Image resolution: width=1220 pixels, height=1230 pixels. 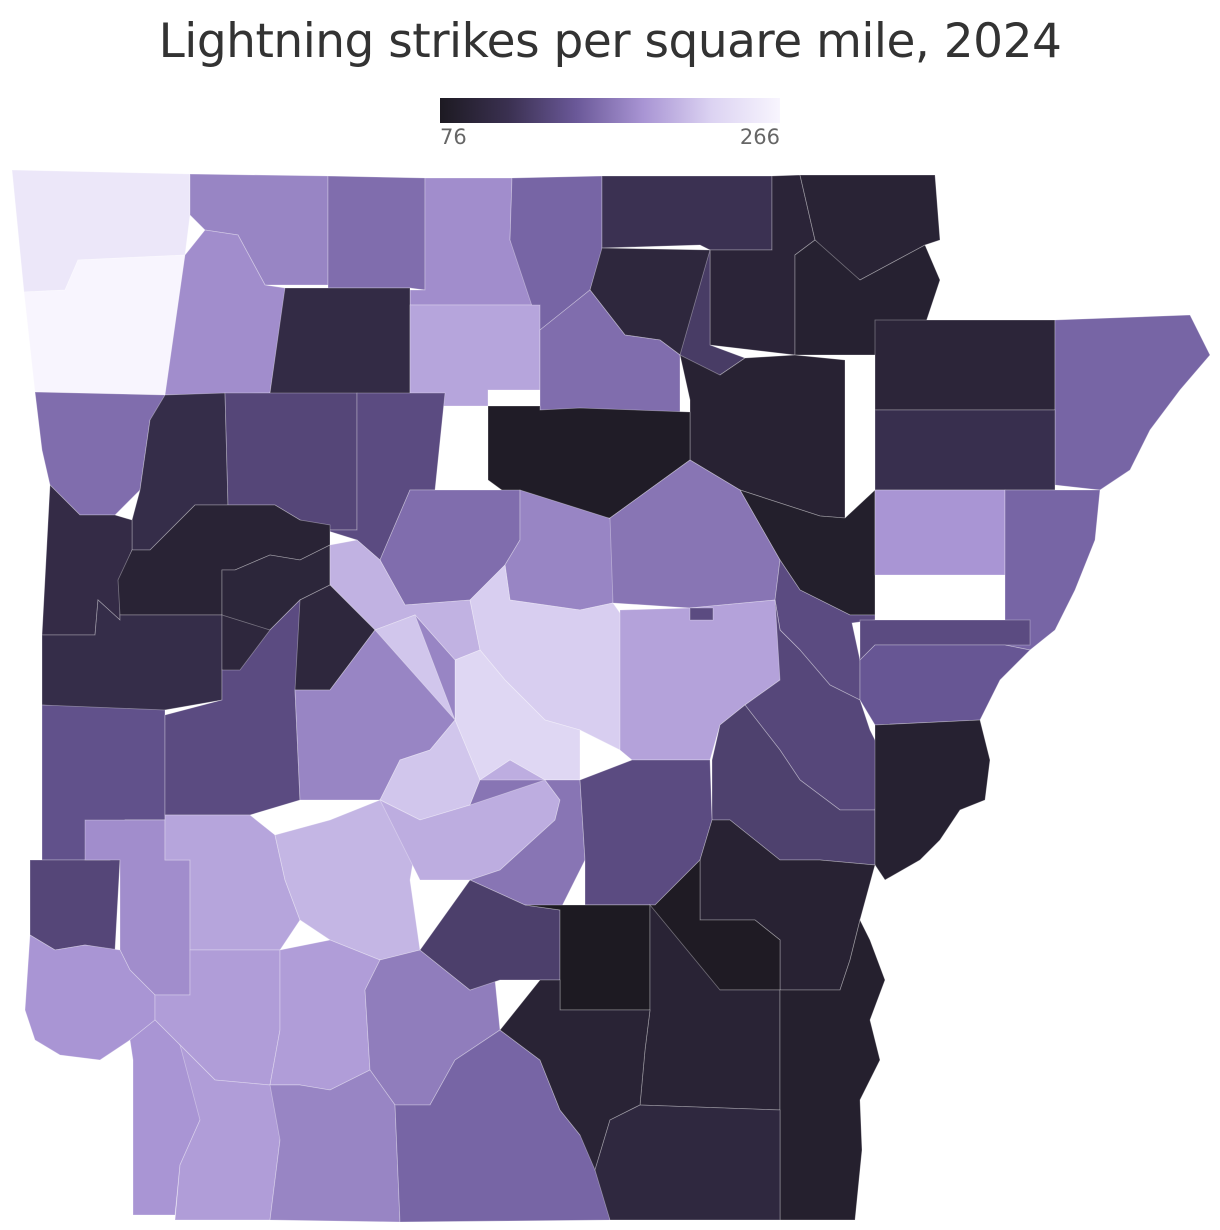 What do you see at coordinates (453, 137) in the screenshot?
I see `legend-min-label: 76` at bounding box center [453, 137].